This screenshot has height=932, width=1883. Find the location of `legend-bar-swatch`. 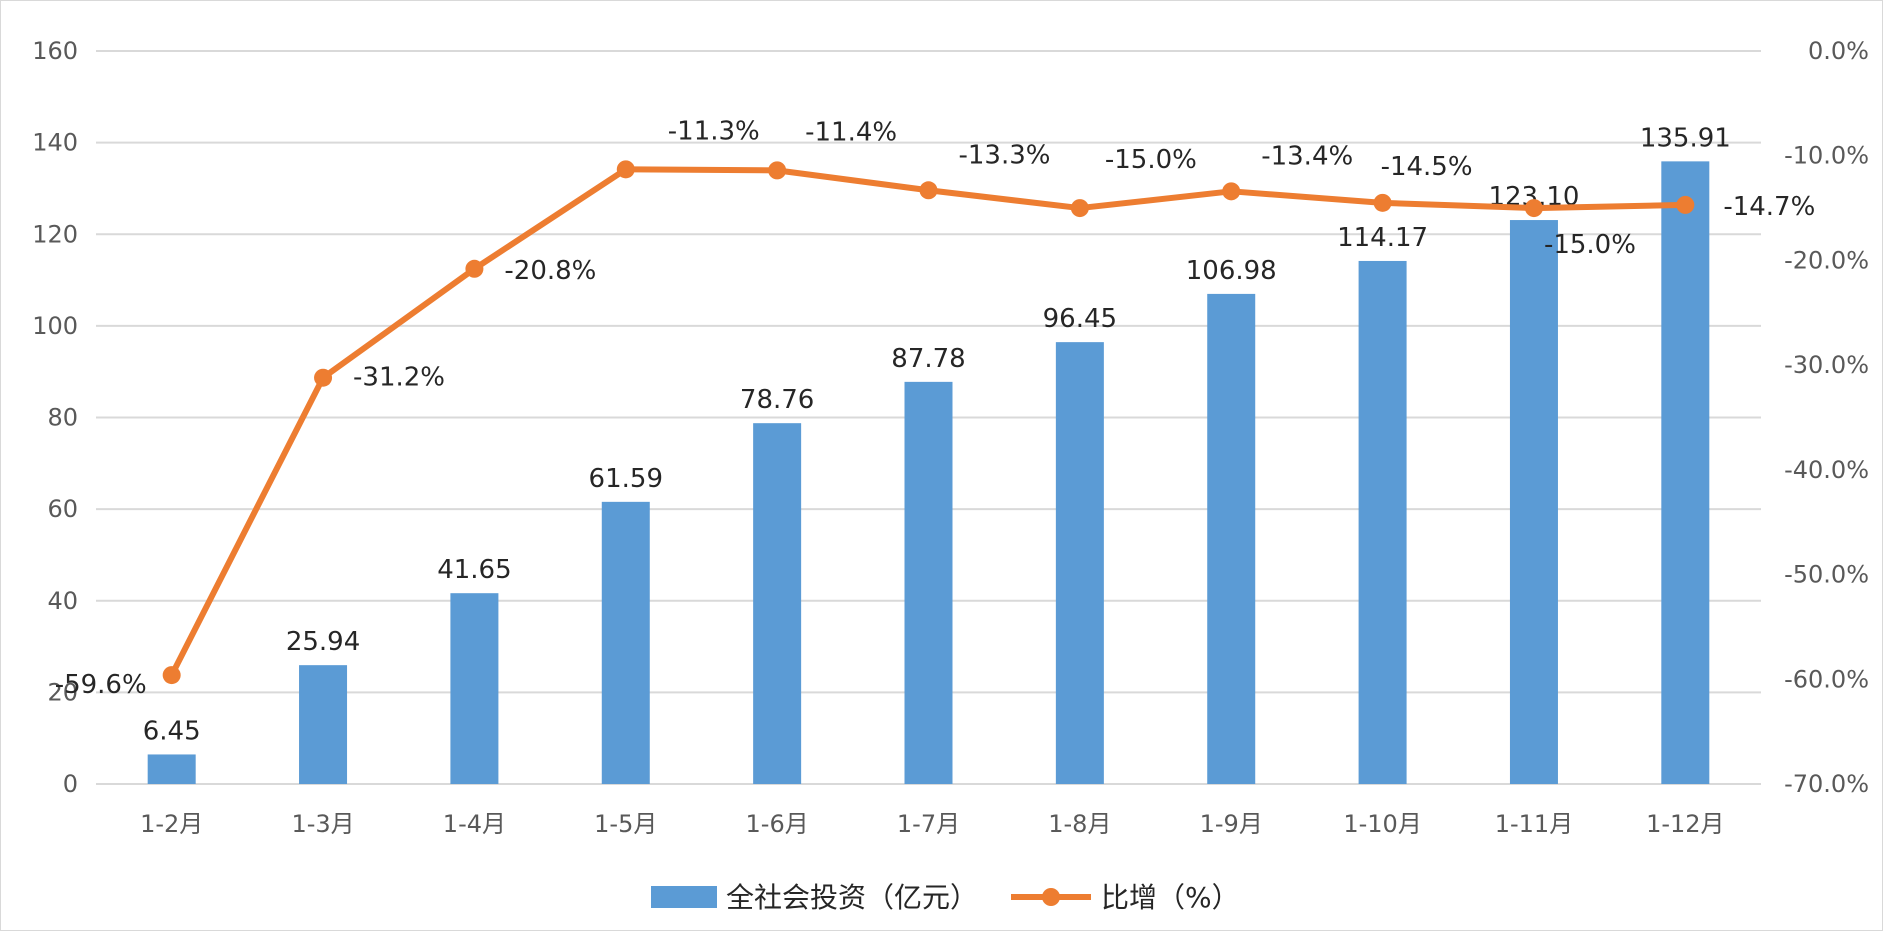

legend-bar-swatch is located at coordinates (684, 897).